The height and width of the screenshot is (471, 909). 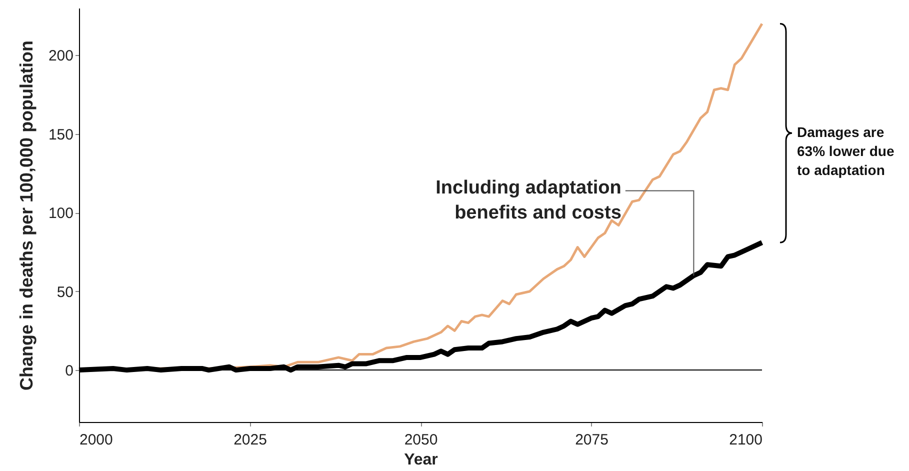 What do you see at coordinates (845, 151) in the screenshot?
I see `text: Damages are 63% lower due to adaptation` at bounding box center [845, 151].